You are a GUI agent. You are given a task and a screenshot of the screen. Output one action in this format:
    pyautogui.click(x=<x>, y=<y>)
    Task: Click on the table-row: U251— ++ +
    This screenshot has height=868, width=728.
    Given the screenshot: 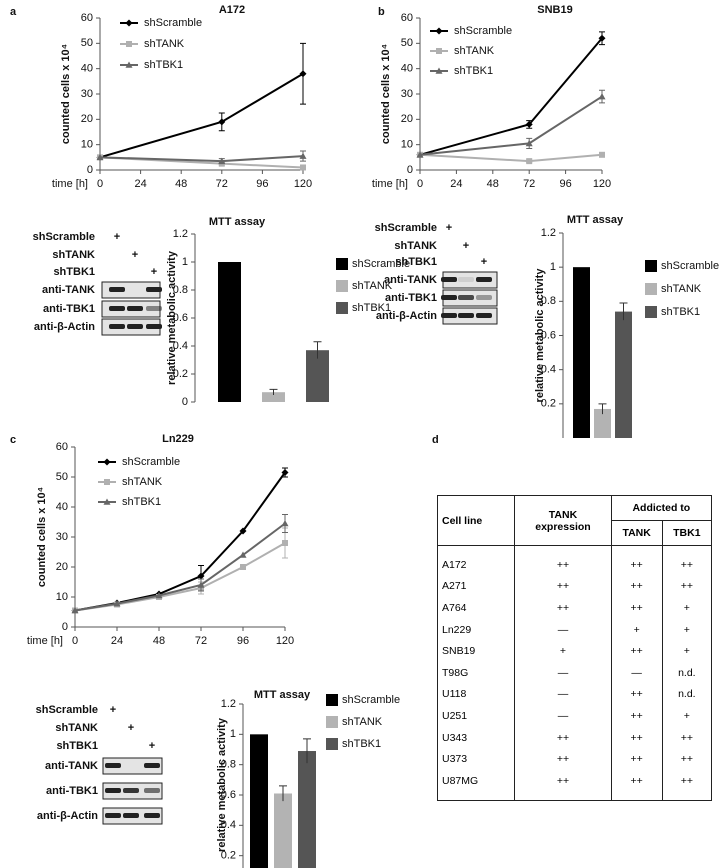 What is the action you would take?
    pyautogui.click(x=574, y=716)
    